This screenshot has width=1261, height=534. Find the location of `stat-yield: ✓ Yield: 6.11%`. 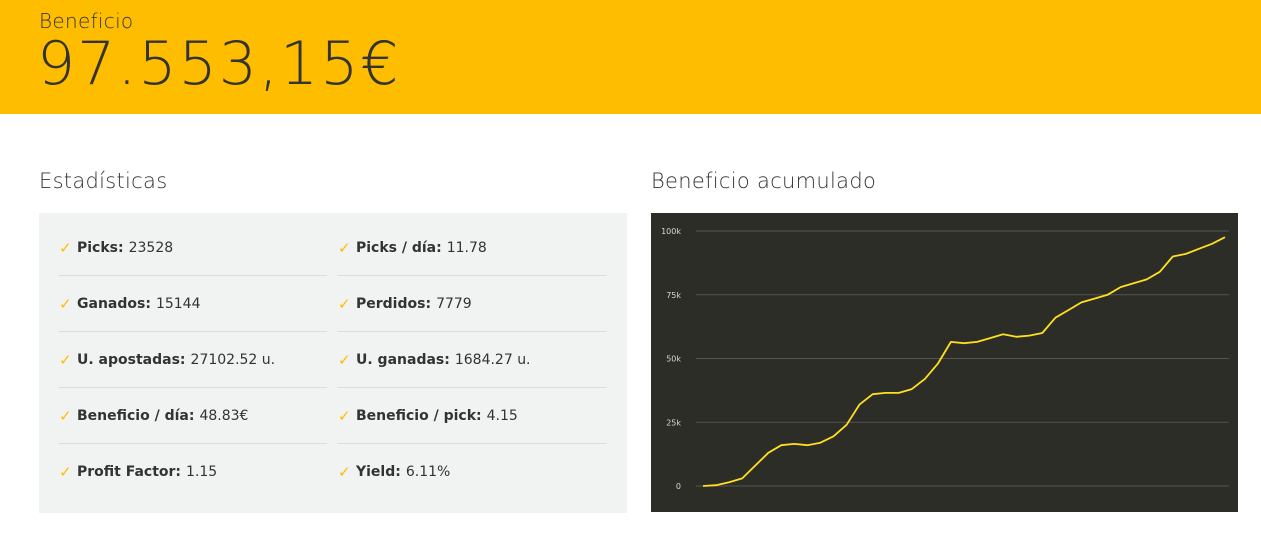

stat-yield: ✓ Yield: 6.11% is located at coordinates (472, 471).